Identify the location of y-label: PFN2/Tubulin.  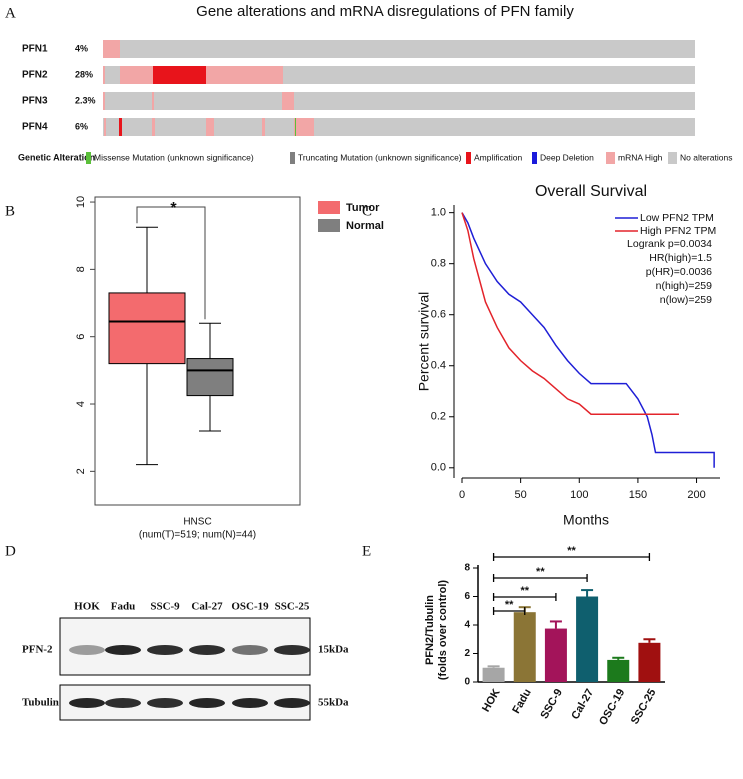
(430, 630).